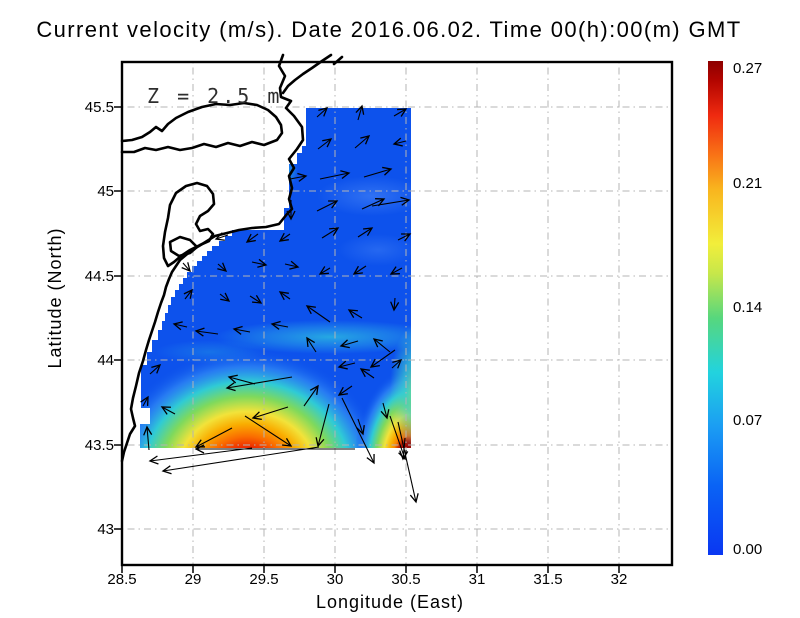 The width and height of the screenshot is (800, 618). I want to click on depth-annotation: Z = 2.5 m, so click(215, 96).